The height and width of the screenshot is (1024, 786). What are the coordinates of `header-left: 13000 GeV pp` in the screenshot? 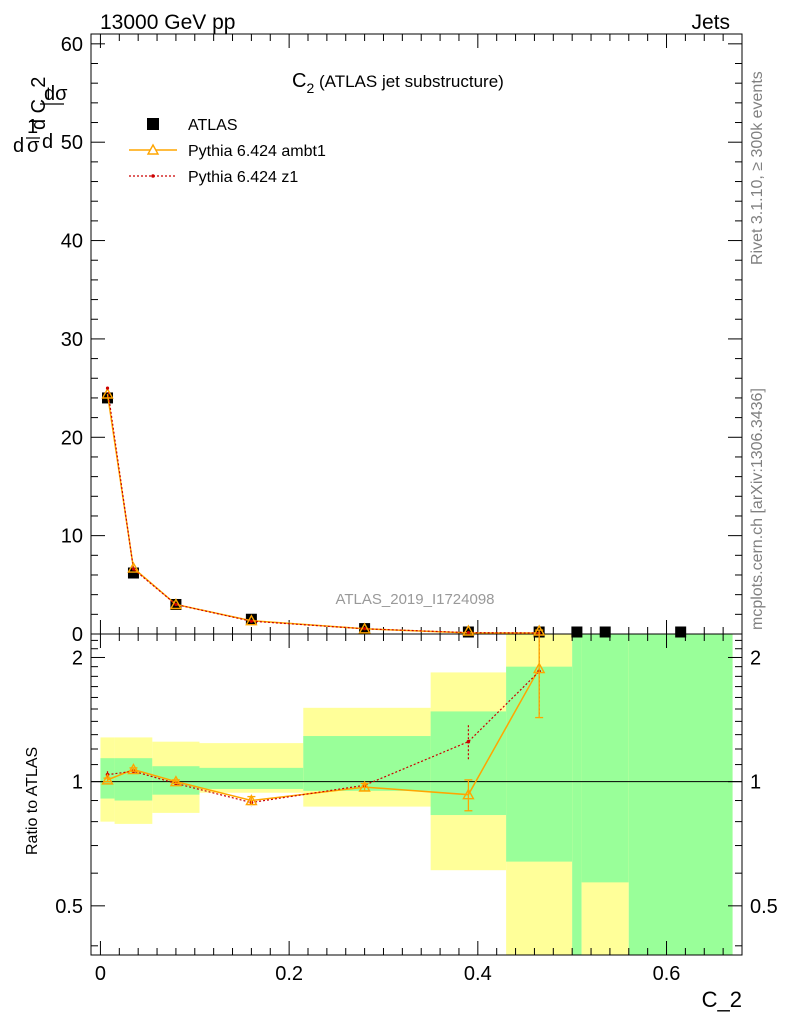 It's located at (167, 22).